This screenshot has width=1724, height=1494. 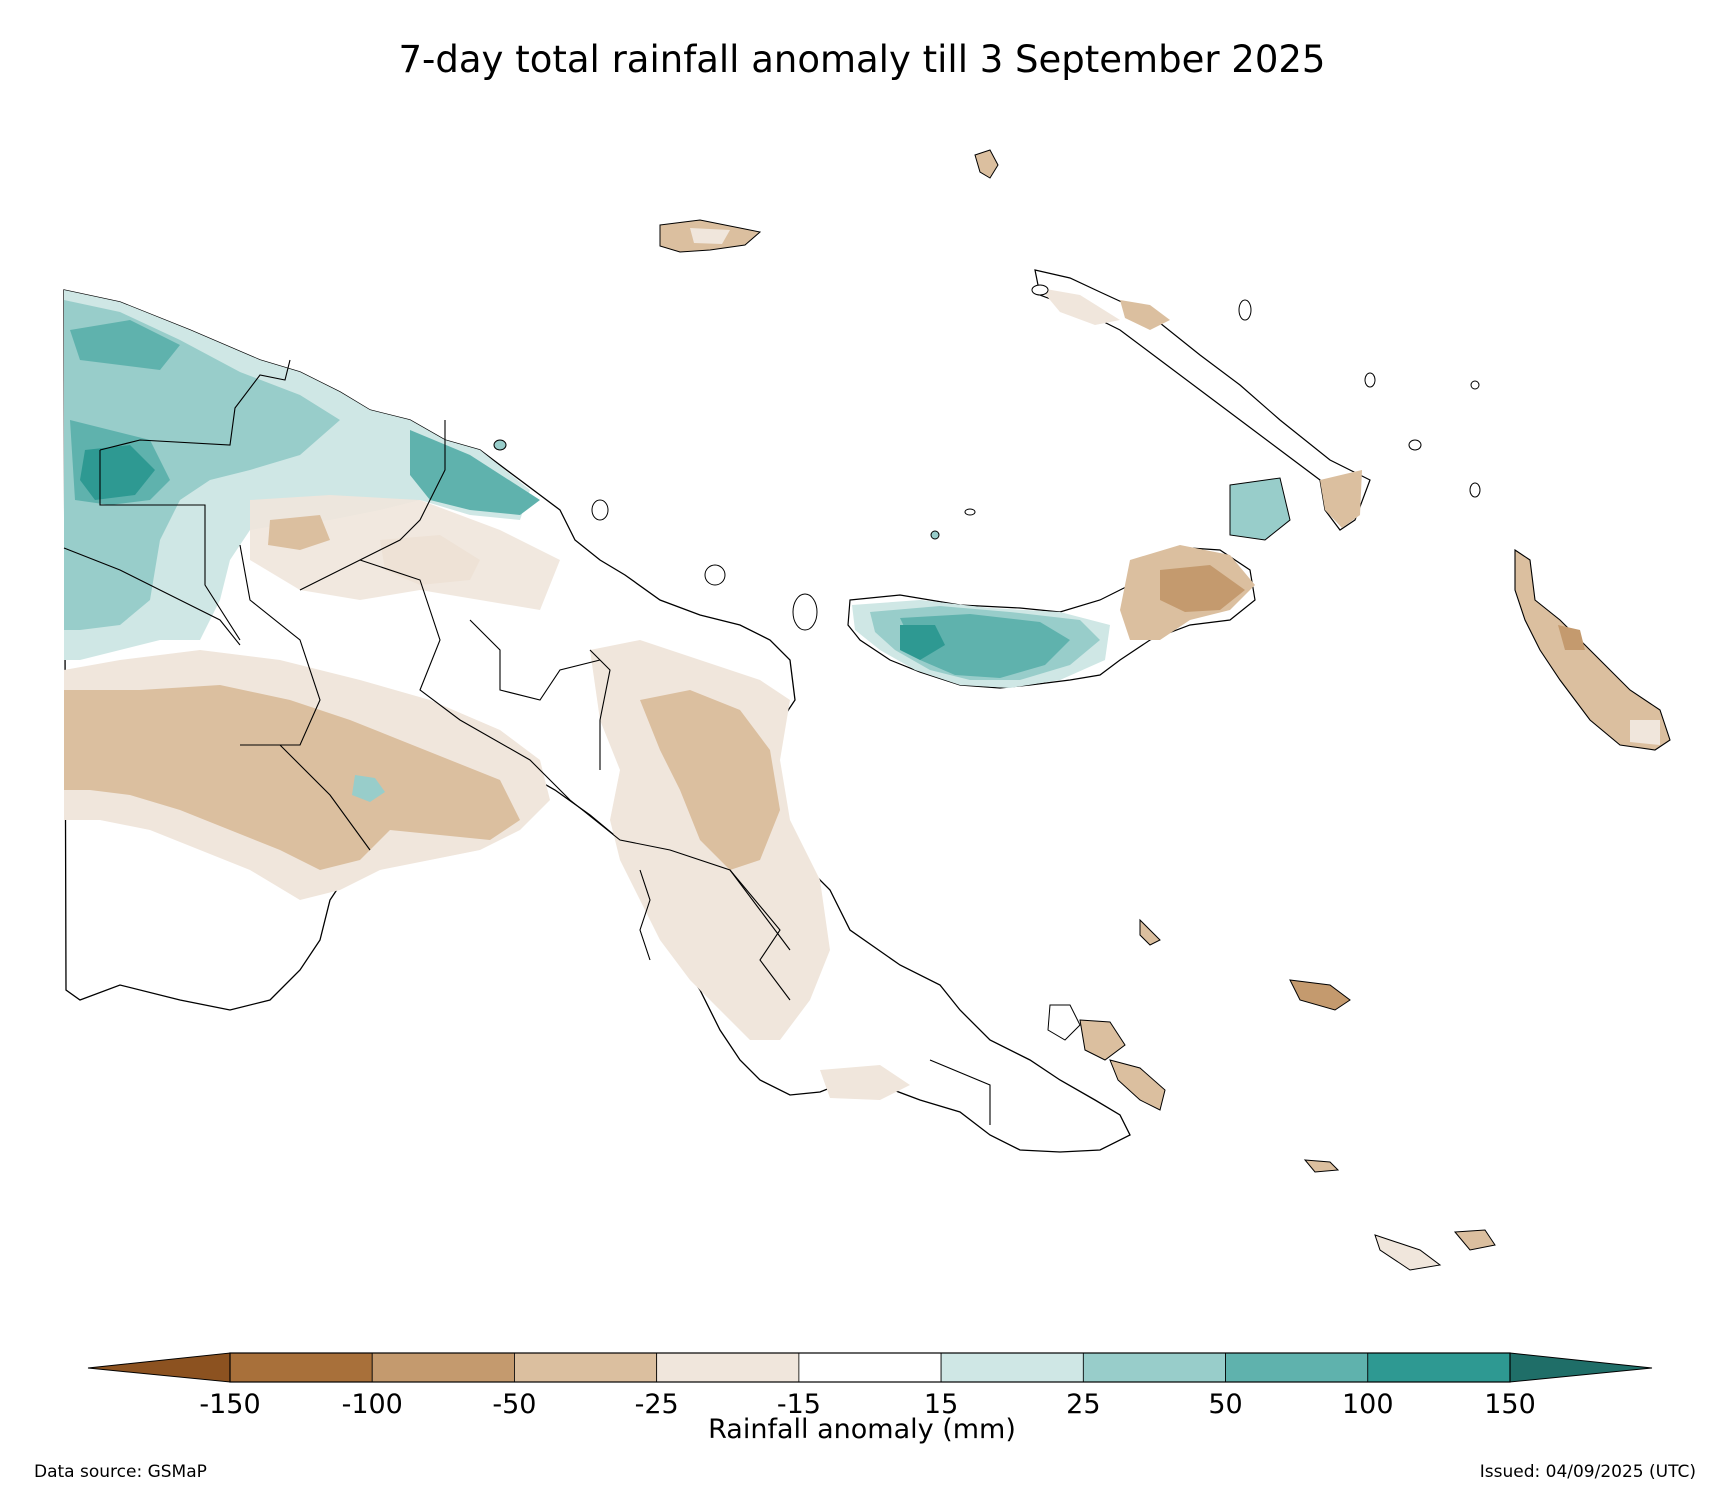 What do you see at coordinates (475, 472) in the screenshot?
I see `teal-mid-northeast` at bounding box center [475, 472].